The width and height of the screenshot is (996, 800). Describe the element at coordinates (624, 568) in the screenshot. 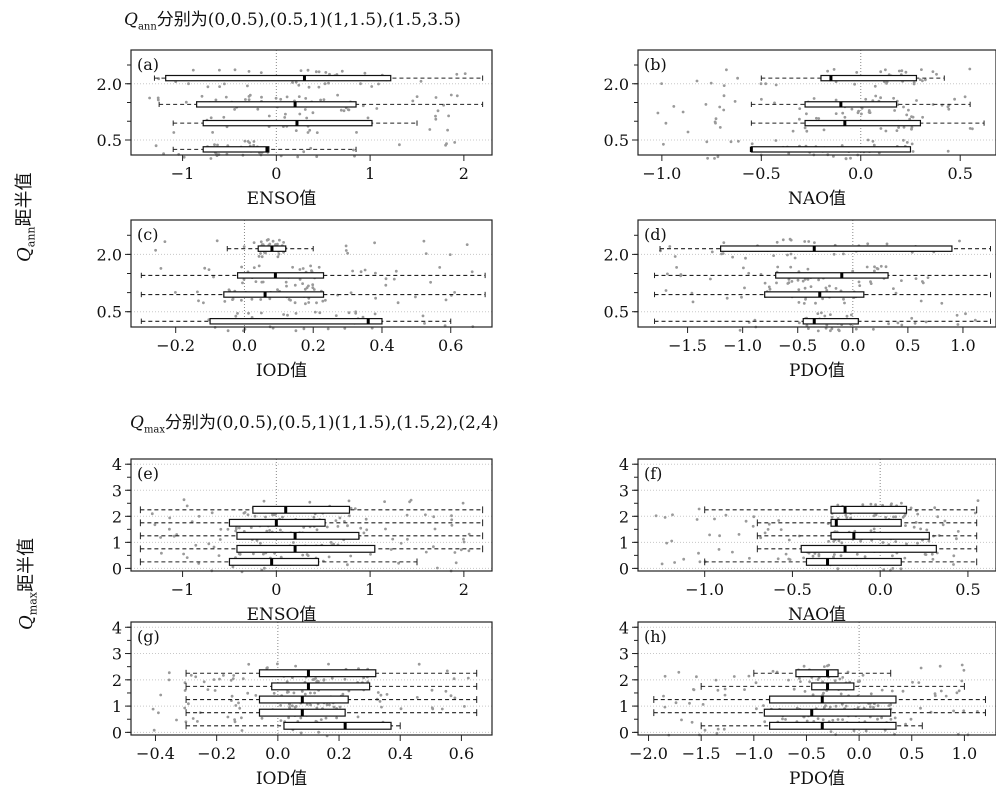

I see `y-tick-label: 0` at that location.